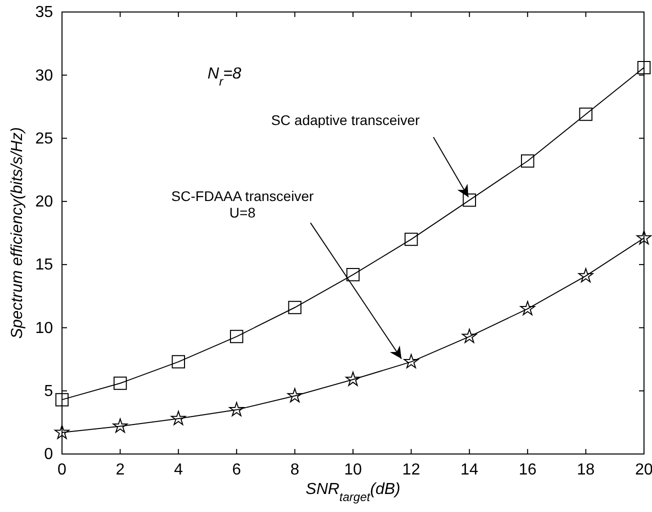  Describe the element at coordinates (49, 455) in the screenshot. I see `y-tick-label: 0` at that location.